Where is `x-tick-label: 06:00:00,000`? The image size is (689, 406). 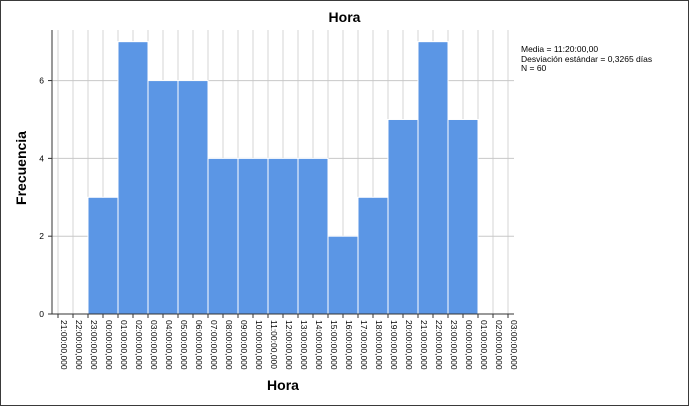 x-tick-label: 06:00:00,000 is located at coordinates (199, 345).